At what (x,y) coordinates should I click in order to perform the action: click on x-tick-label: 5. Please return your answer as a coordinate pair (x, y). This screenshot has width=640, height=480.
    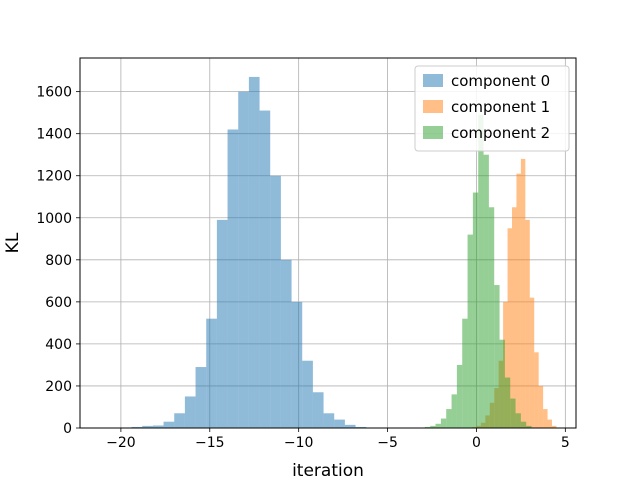
    Looking at the image, I should click on (565, 443).